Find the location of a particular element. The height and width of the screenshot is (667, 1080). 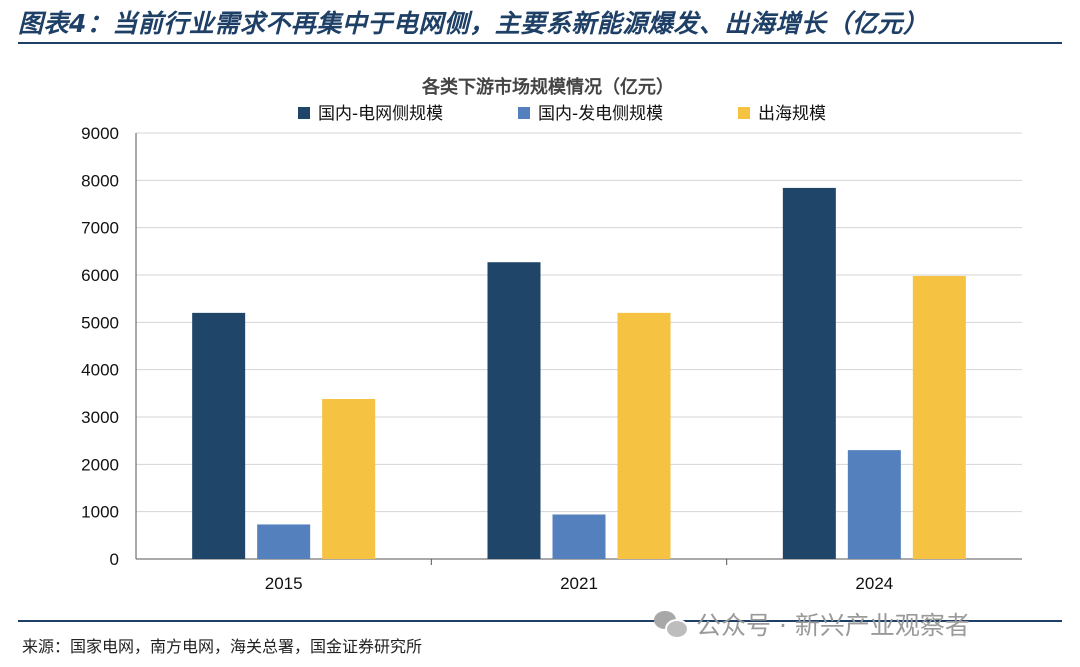

legend-label-3: 出海规模 is located at coordinates (792, 114).